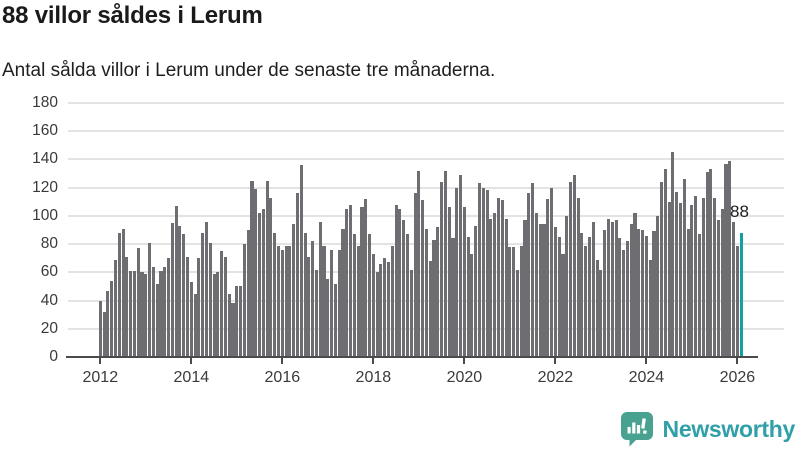 The height and width of the screenshot is (452, 800). I want to click on x-axis-label: 2012, so click(100, 377).